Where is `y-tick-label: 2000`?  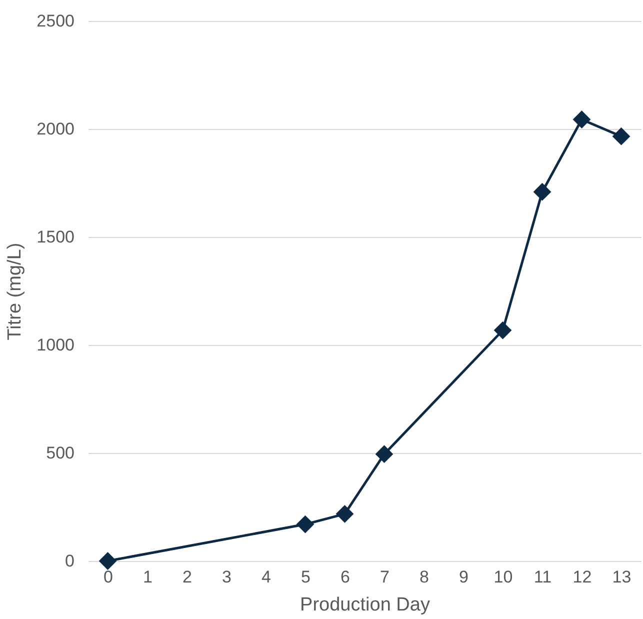
y-tick-label: 2000 is located at coordinates (55, 129).